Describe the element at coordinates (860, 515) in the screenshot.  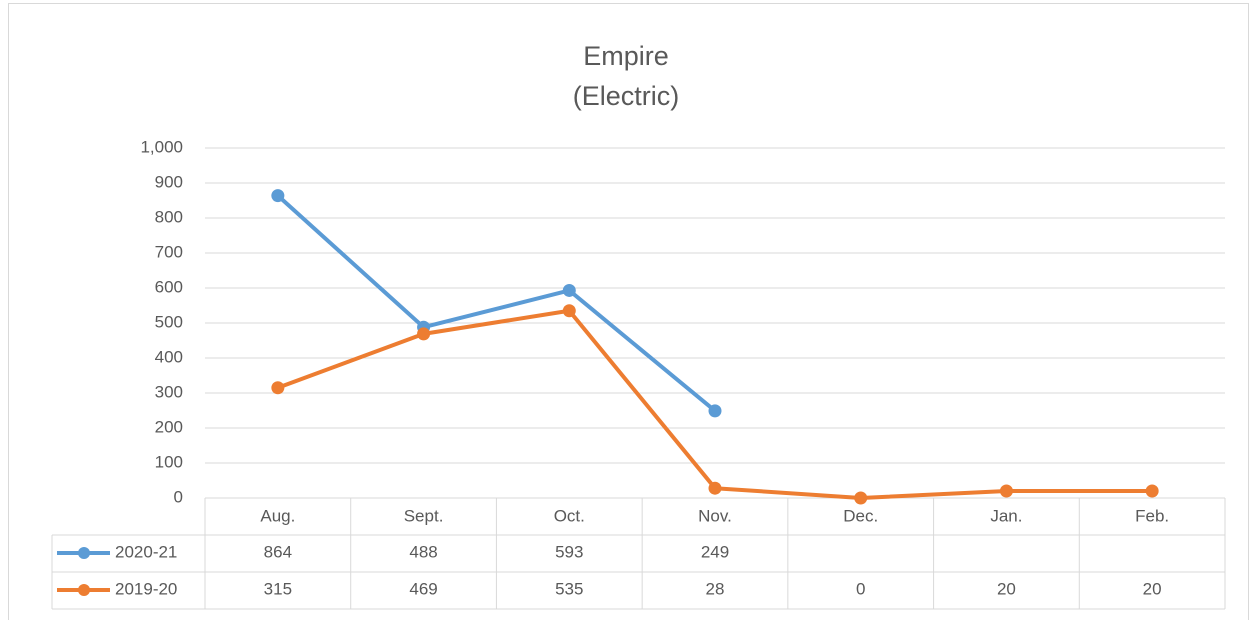
I see `x-tick-label: Dec.` at that location.